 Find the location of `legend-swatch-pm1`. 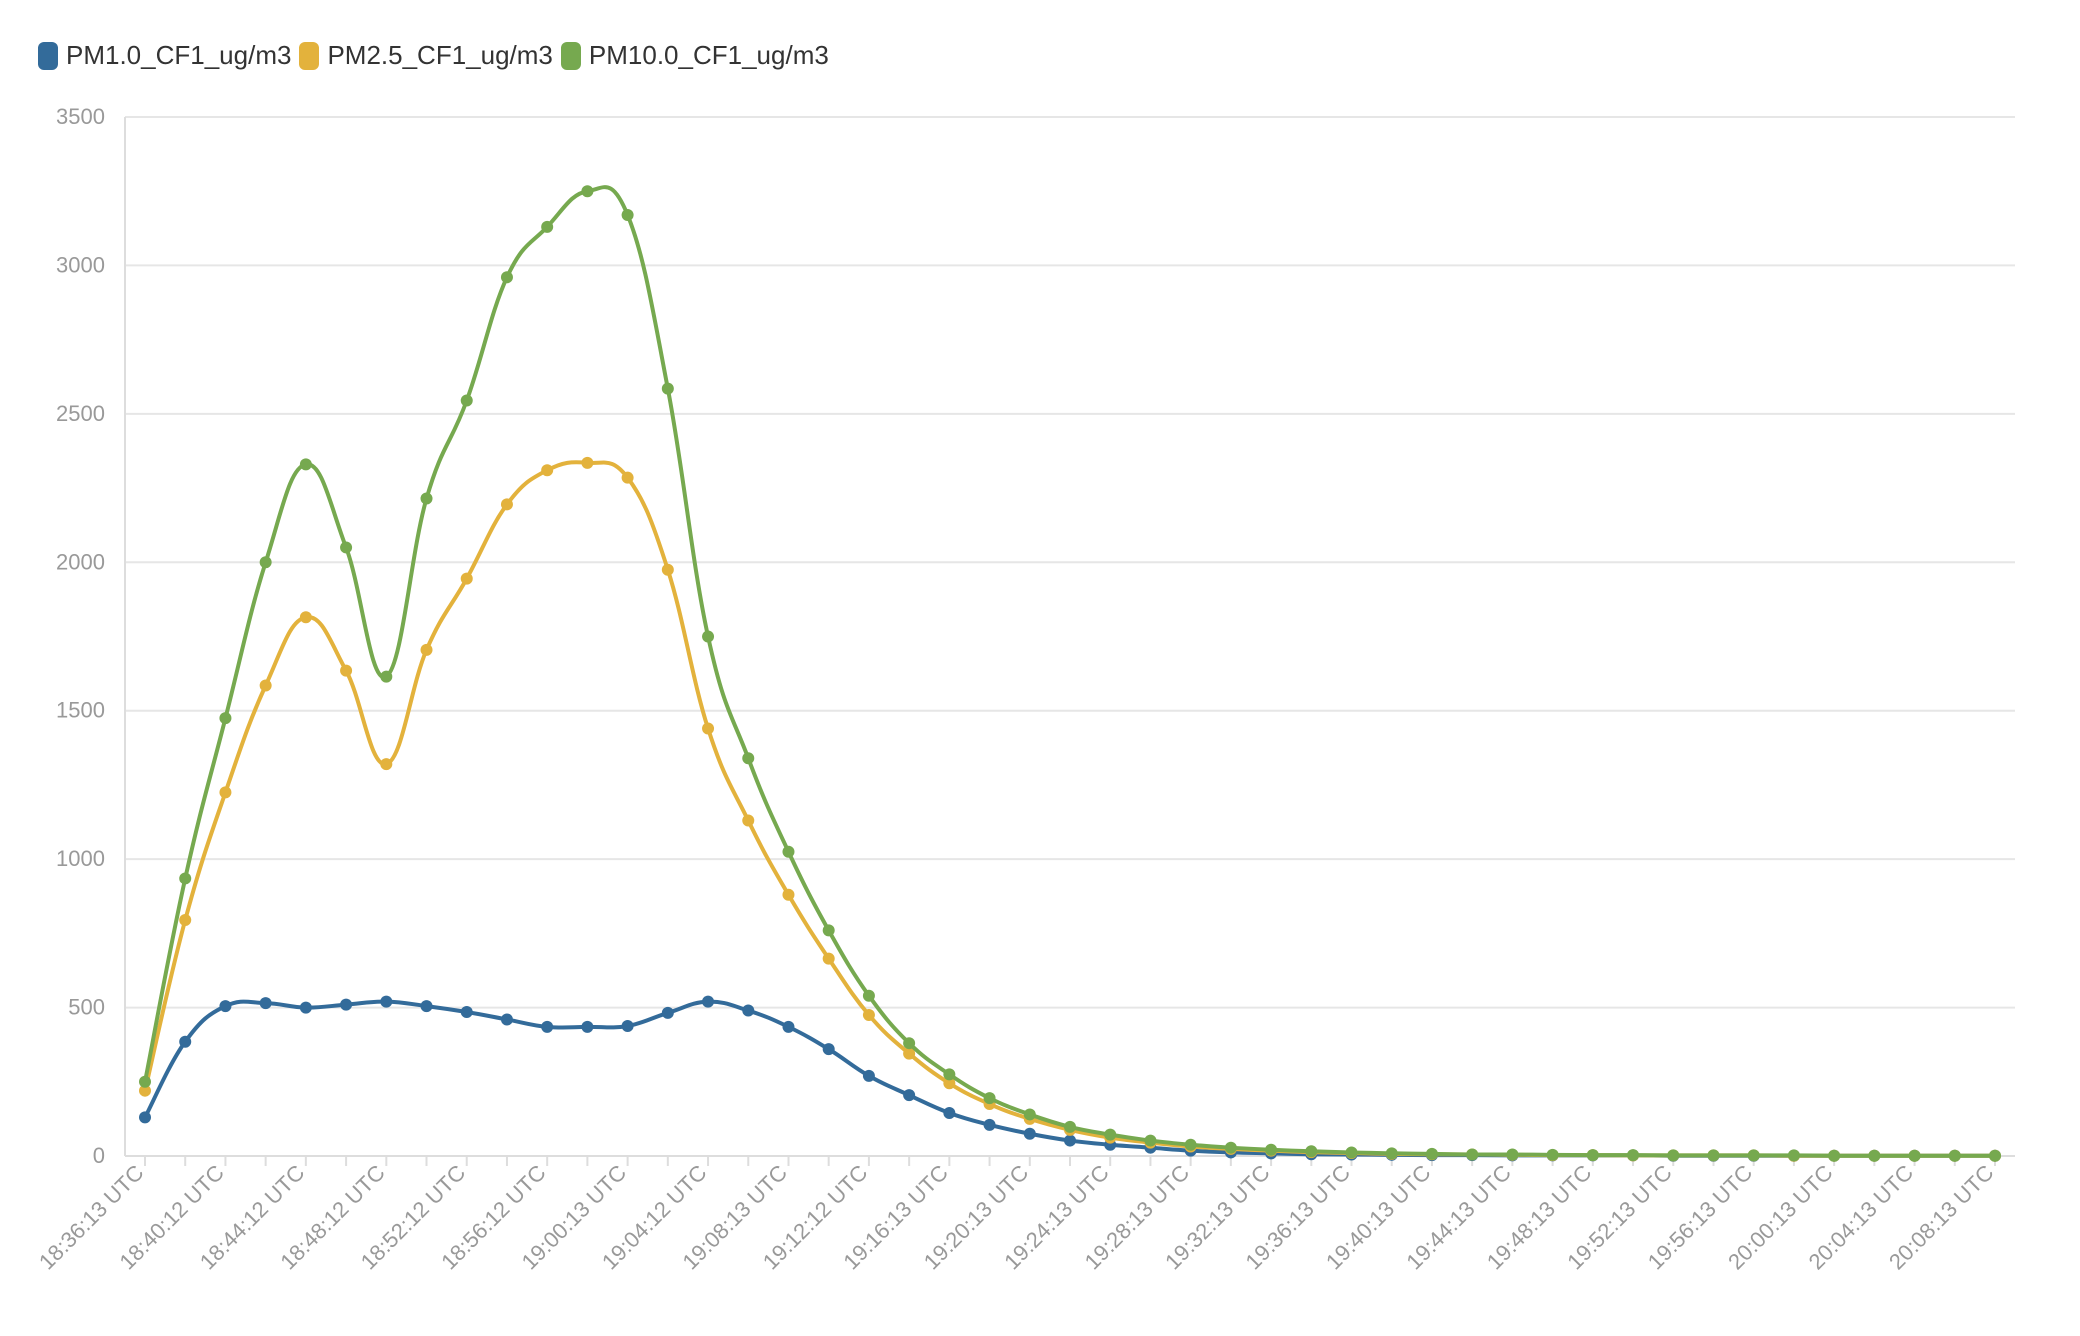

legend-swatch-pm1 is located at coordinates (48, 55).